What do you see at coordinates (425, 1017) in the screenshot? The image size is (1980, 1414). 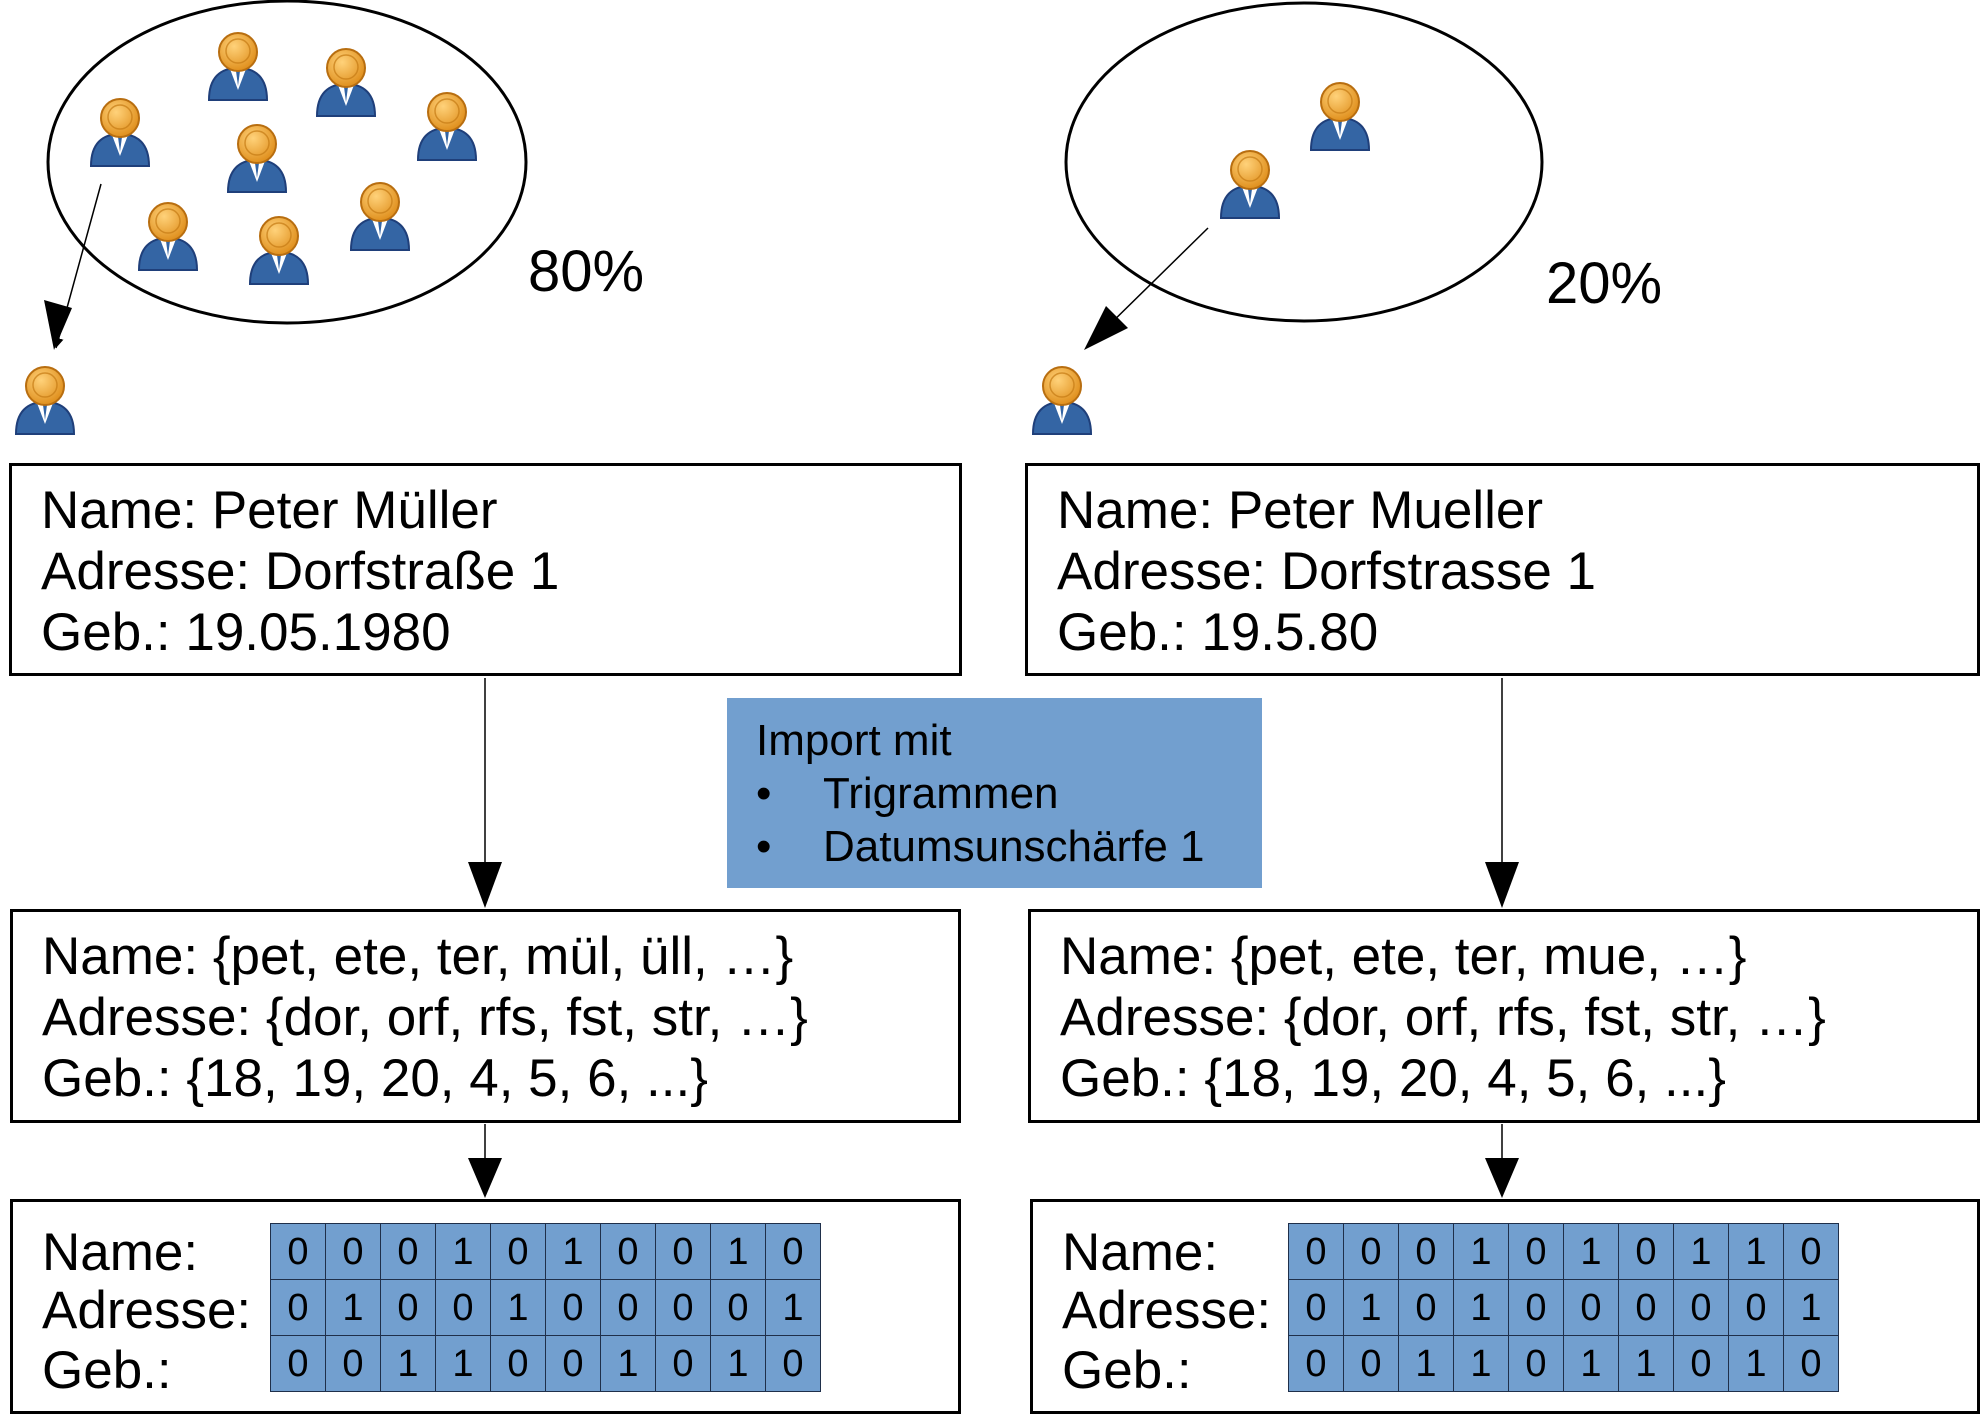 I see `trigram-address: Adresse: {dor, orf, rfs, fst, str, …}` at bounding box center [425, 1017].